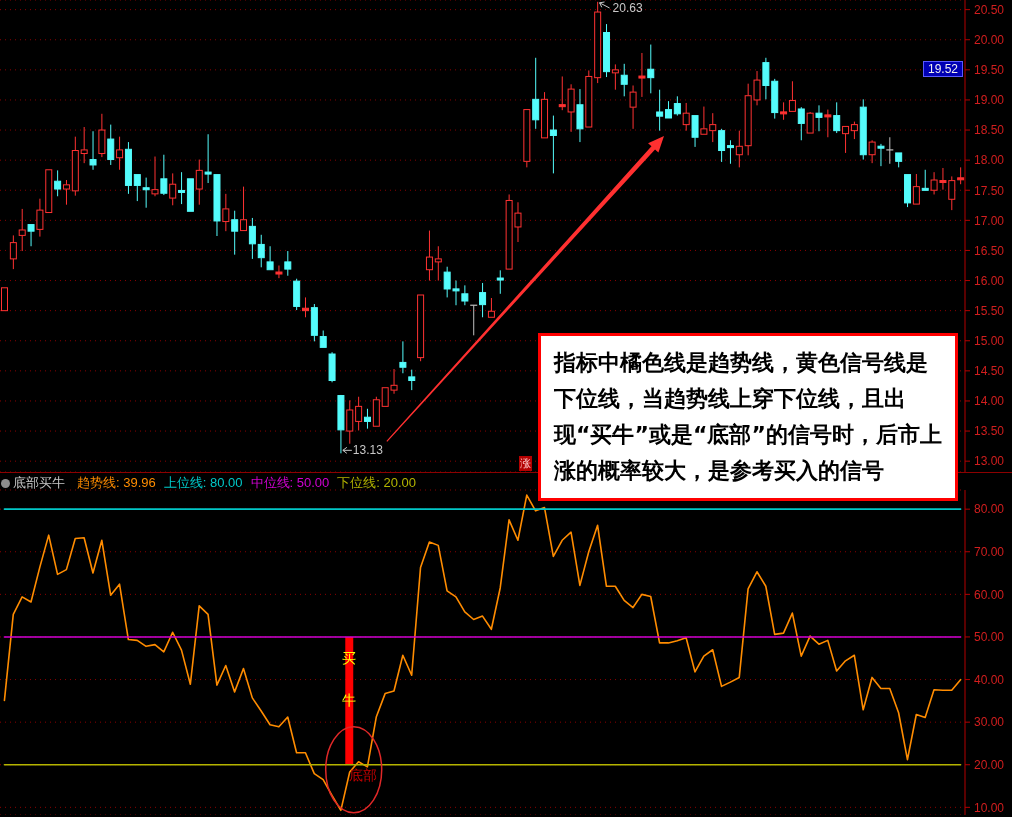  Describe the element at coordinates (989, 401) in the screenshot. I see `y-tick-label: 14.00` at that location.